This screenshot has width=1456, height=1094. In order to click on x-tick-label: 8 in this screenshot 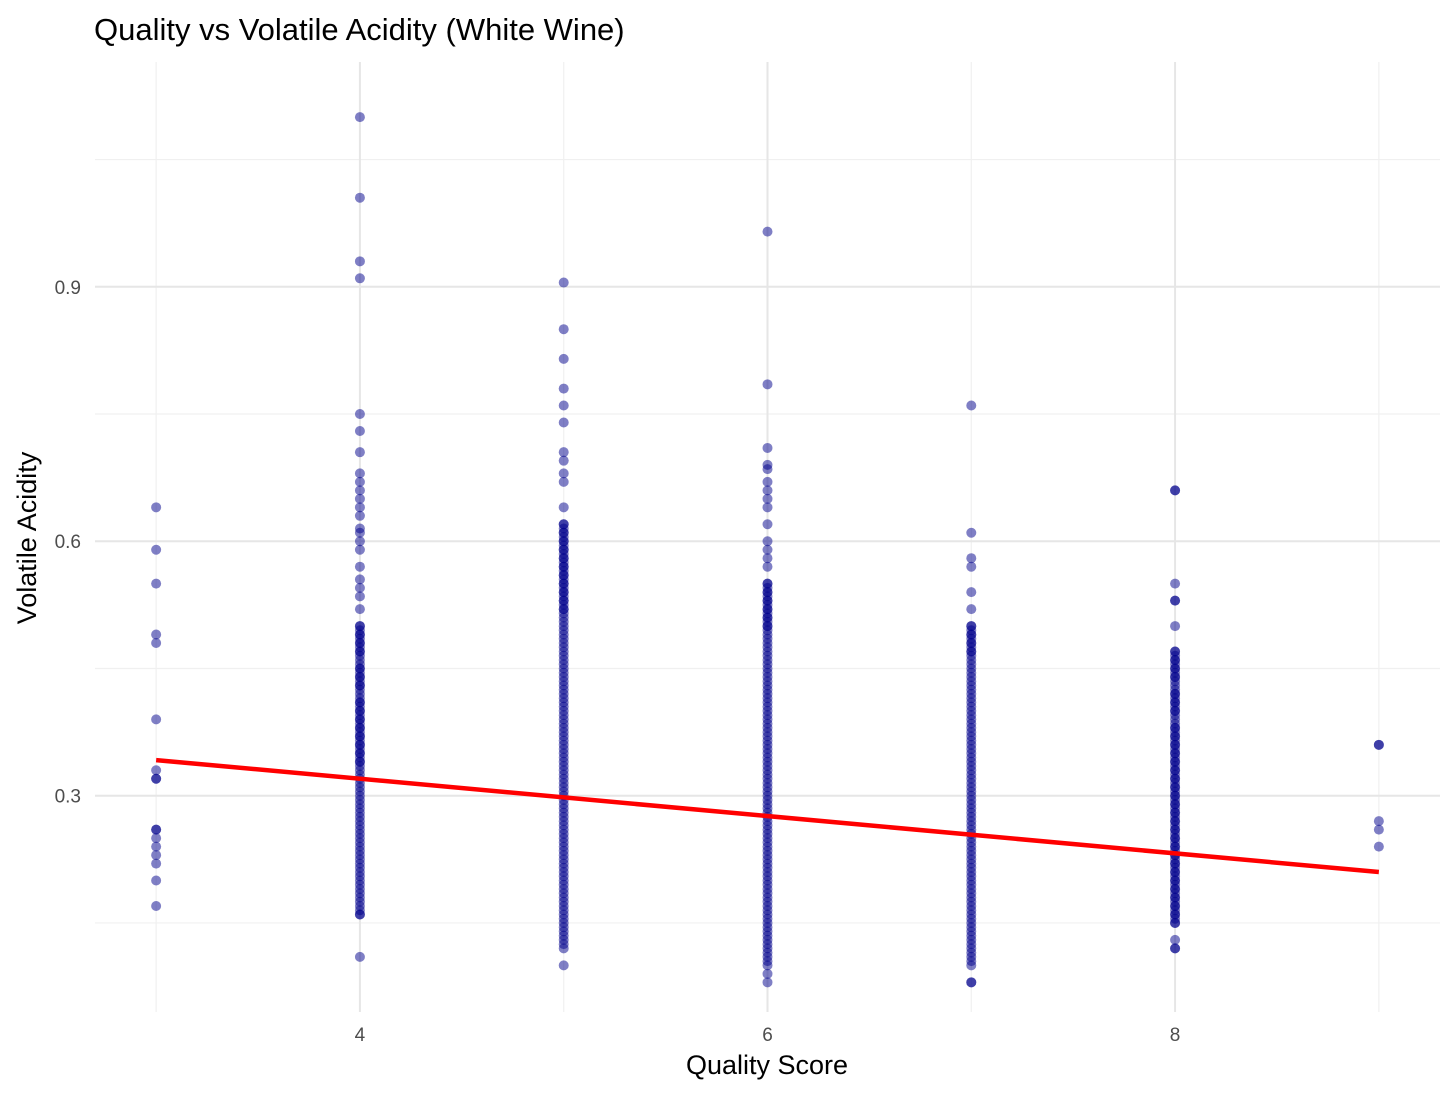, I will do `click(1175, 1035)`.